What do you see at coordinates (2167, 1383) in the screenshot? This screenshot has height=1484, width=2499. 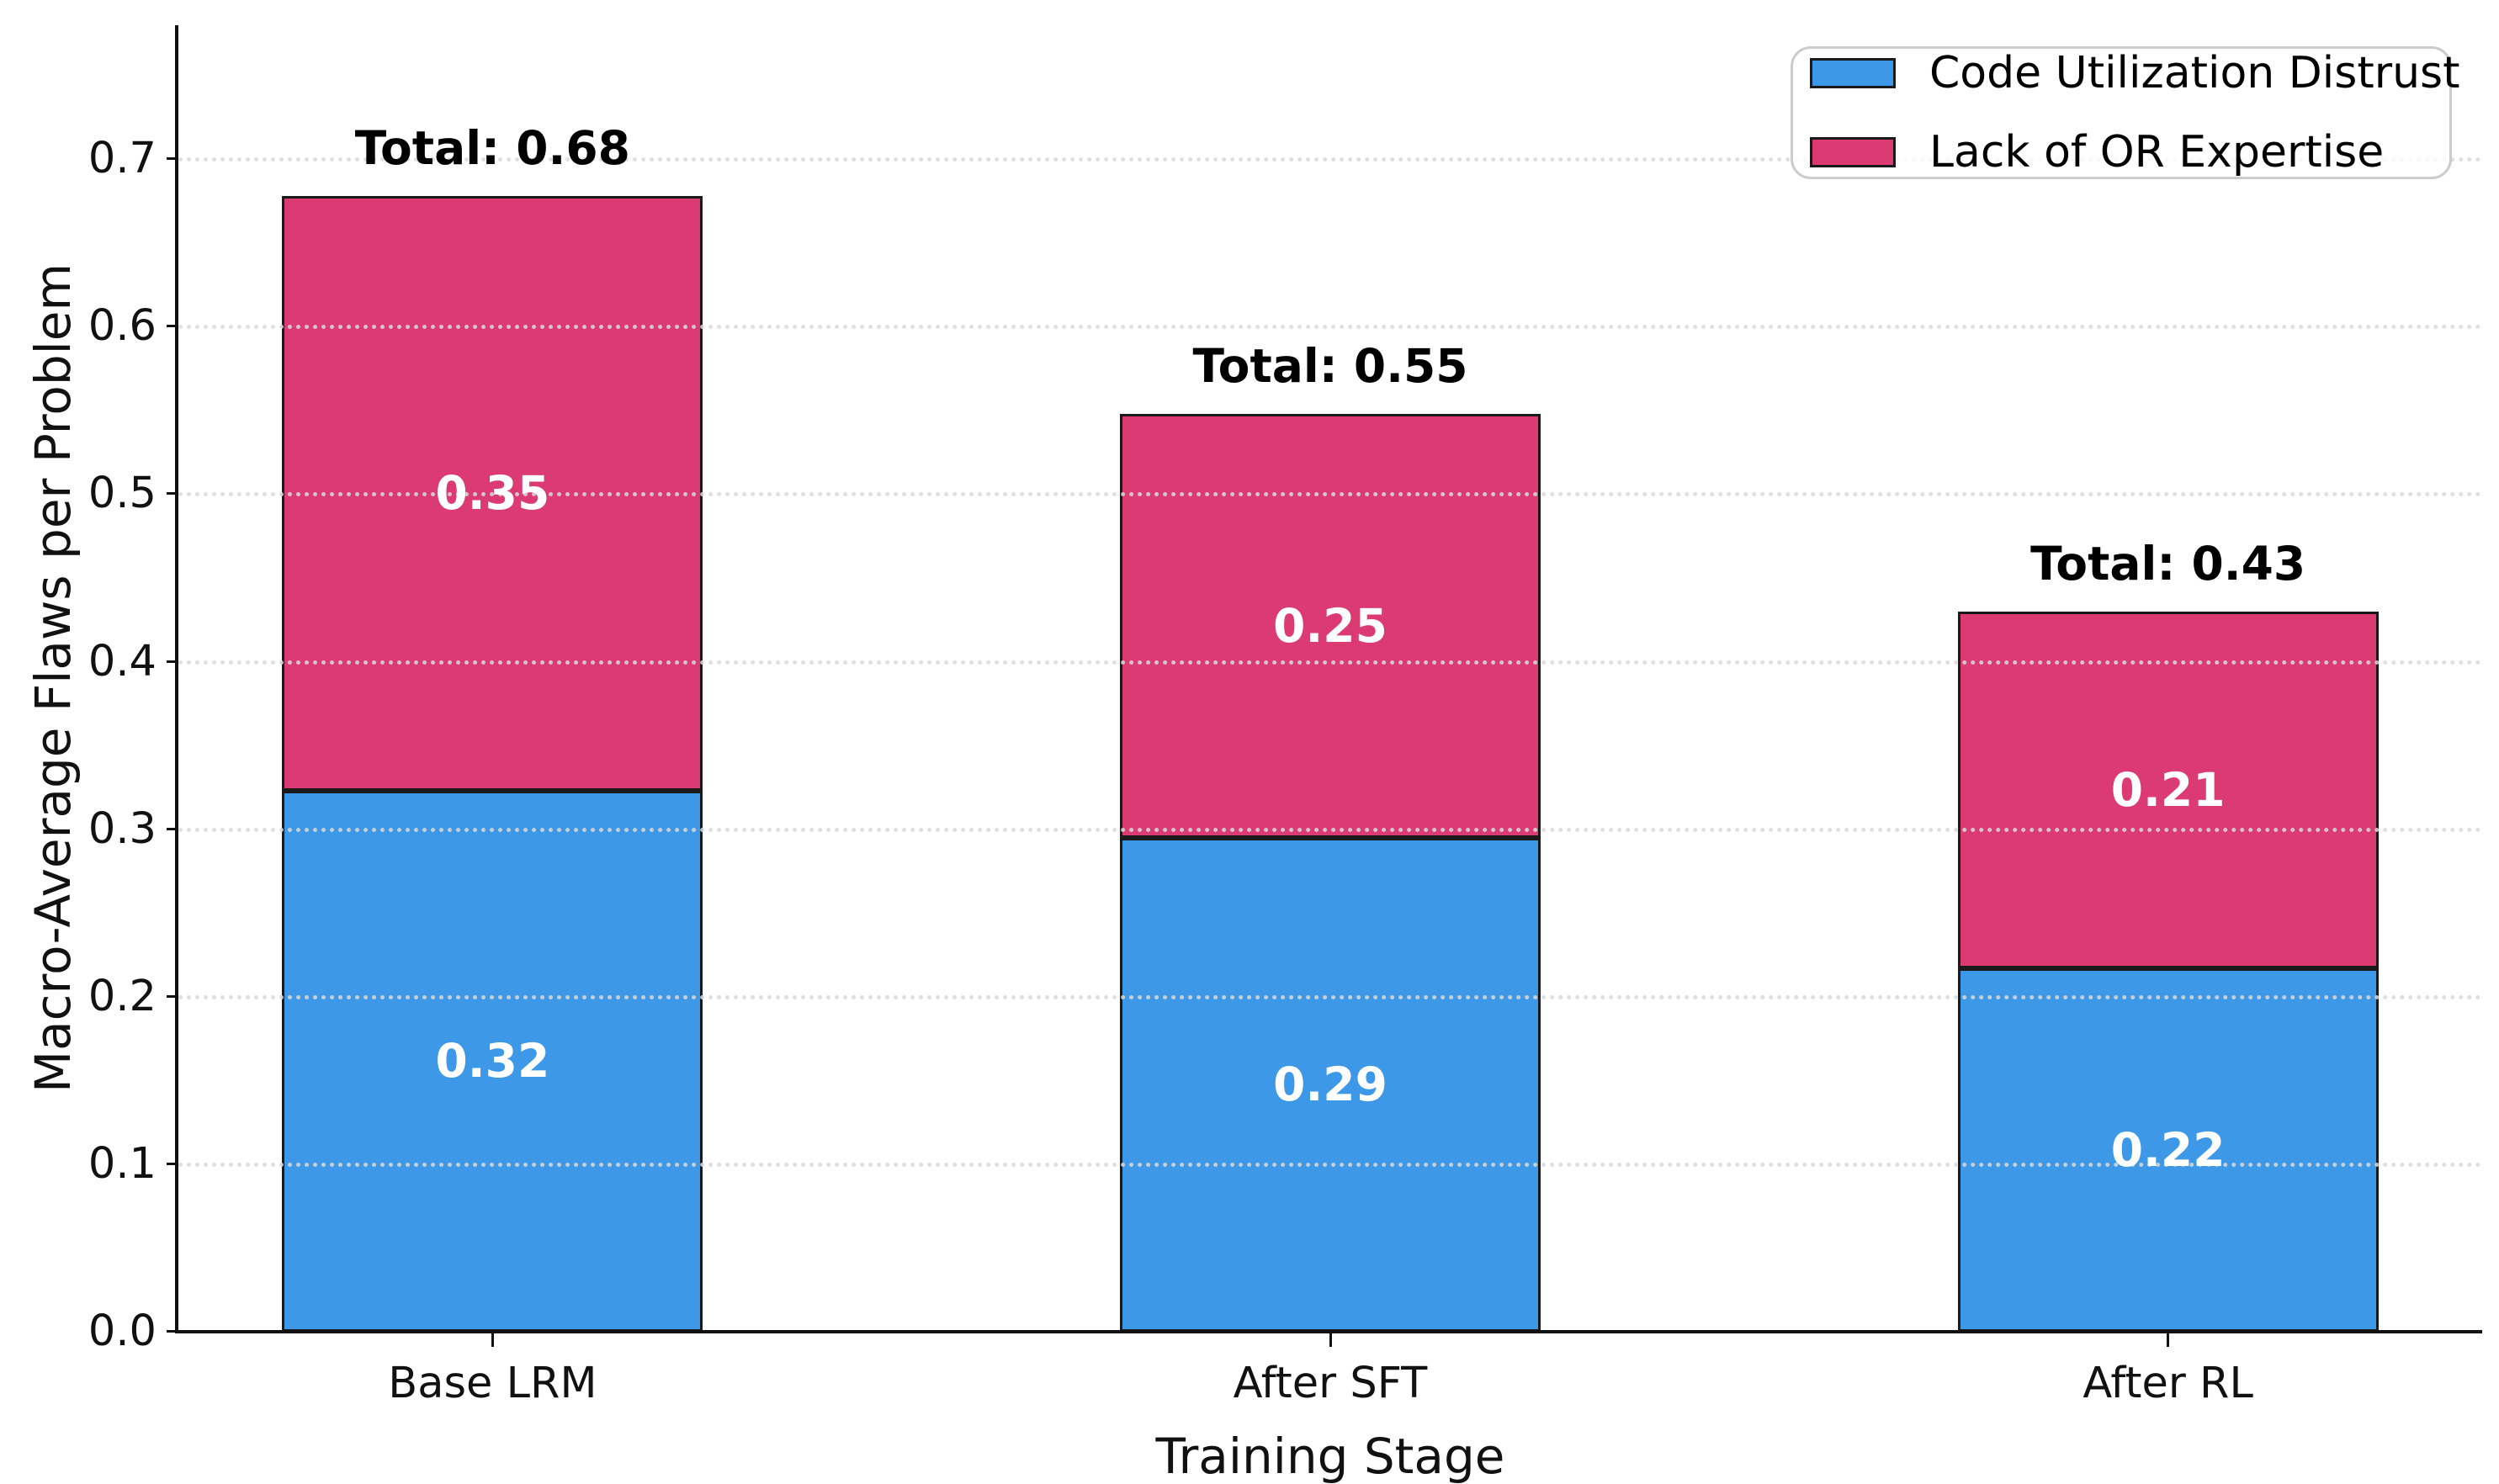 I see `x-tick-label: After RL` at bounding box center [2167, 1383].